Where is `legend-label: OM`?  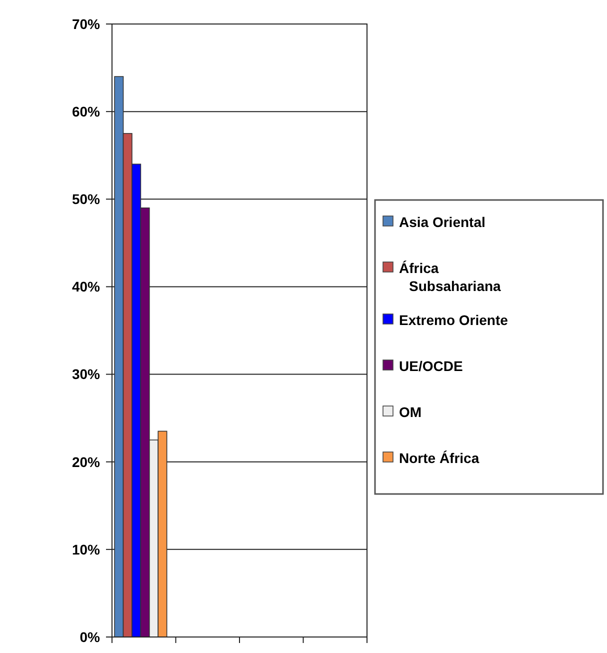 legend-label: OM is located at coordinates (410, 412).